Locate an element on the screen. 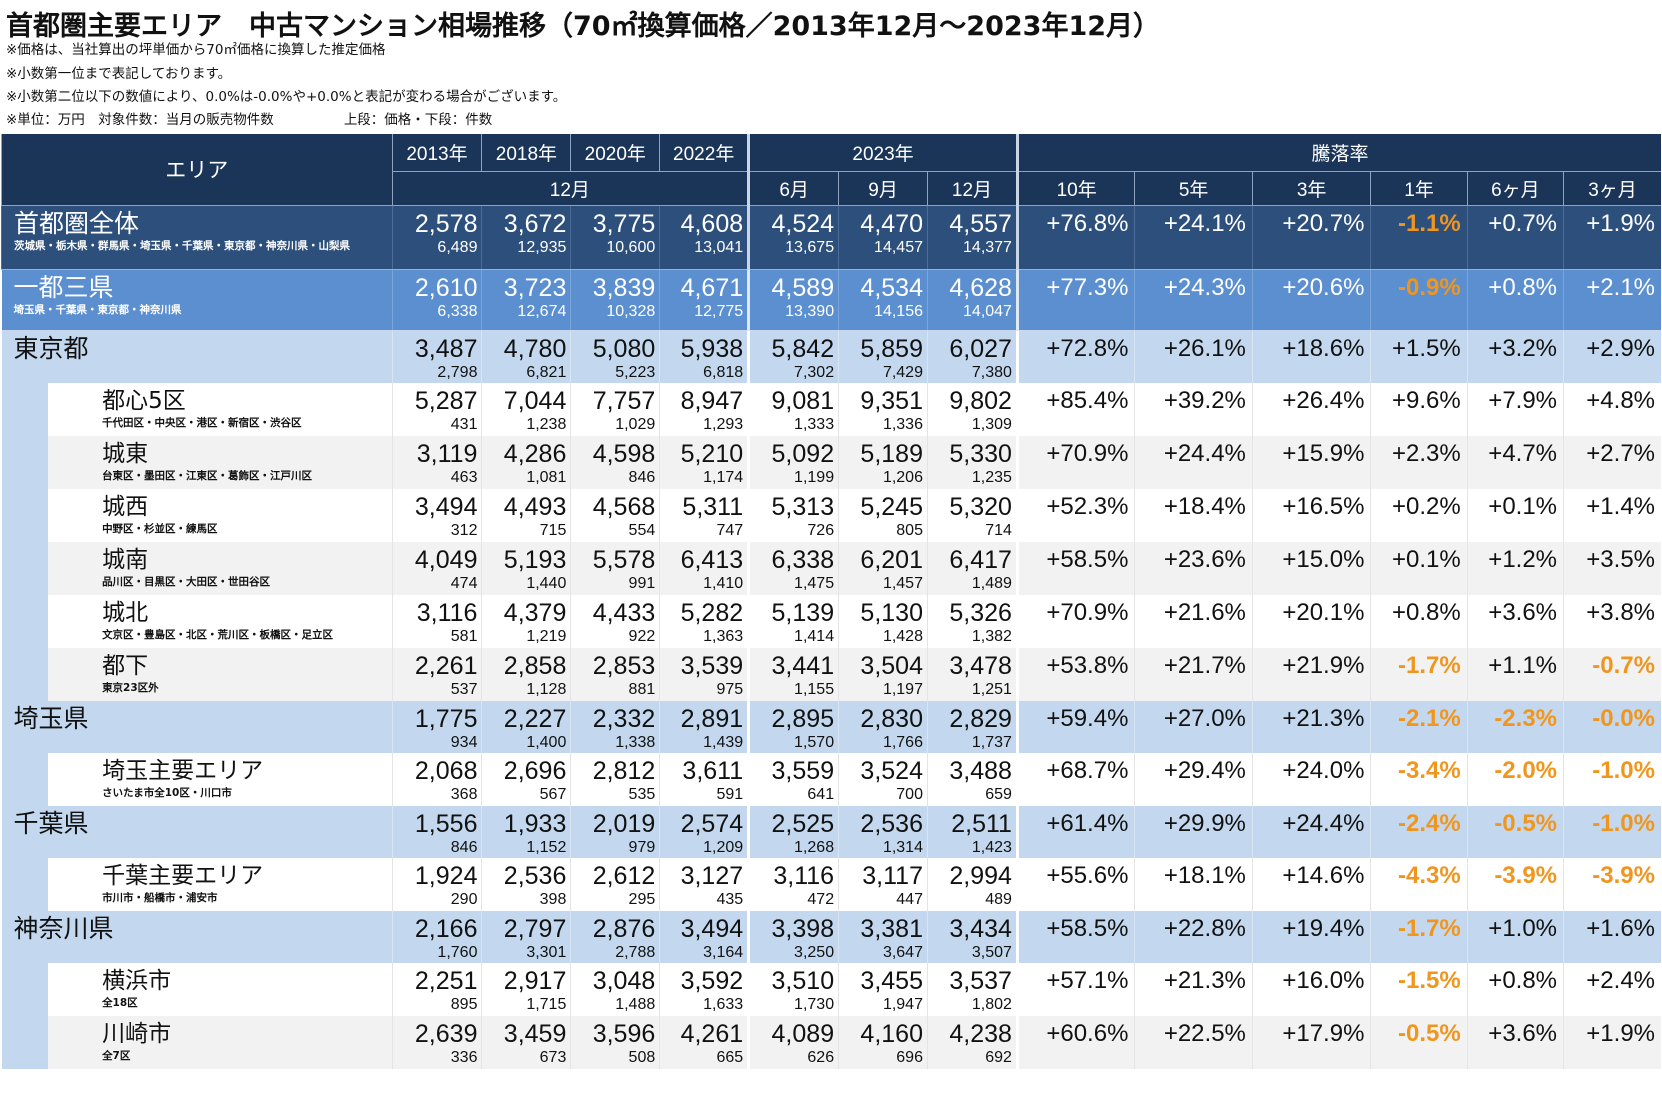 This screenshot has height=1120, width=1662. change-rate-cell: +24.1% is located at coordinates (1193, 237).